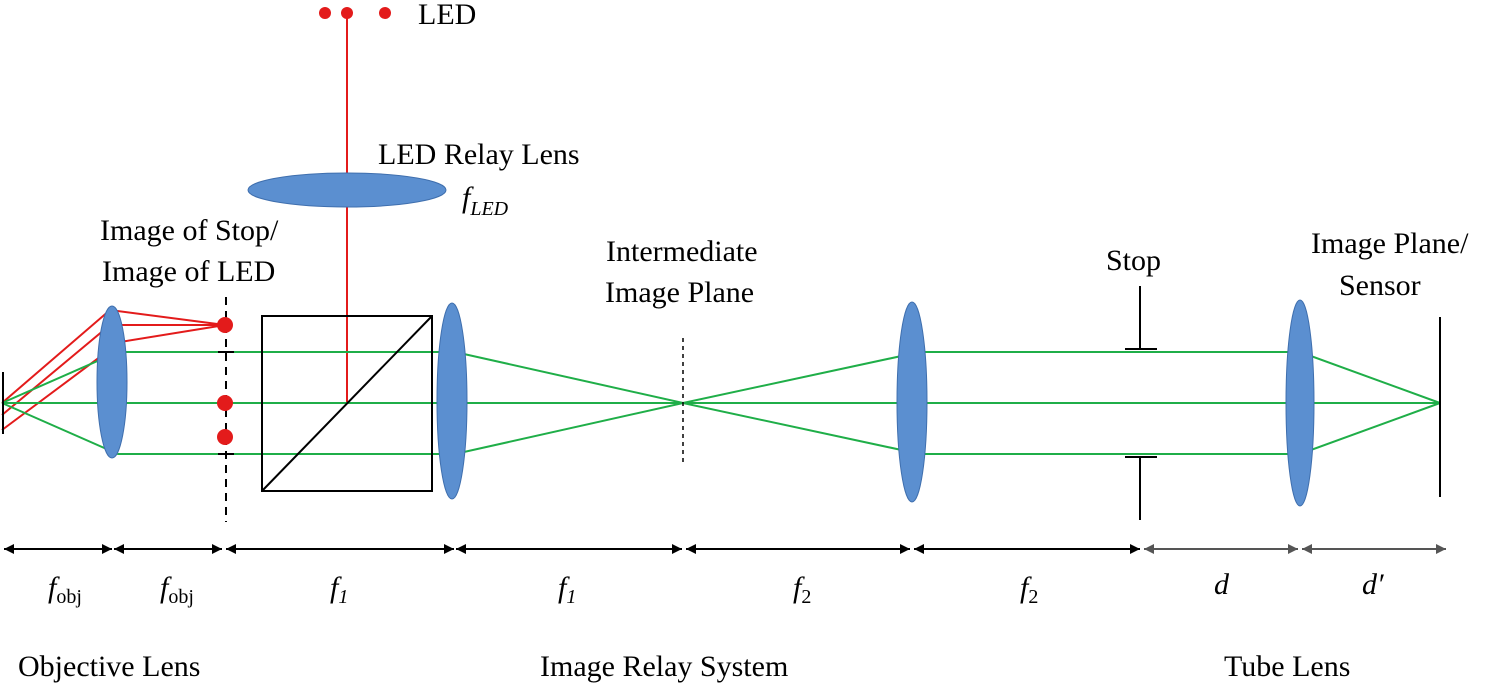 The height and width of the screenshot is (687, 1502). Describe the element at coordinates (1373, 584) in the screenshot. I see `d-prime-label: d′` at that location.